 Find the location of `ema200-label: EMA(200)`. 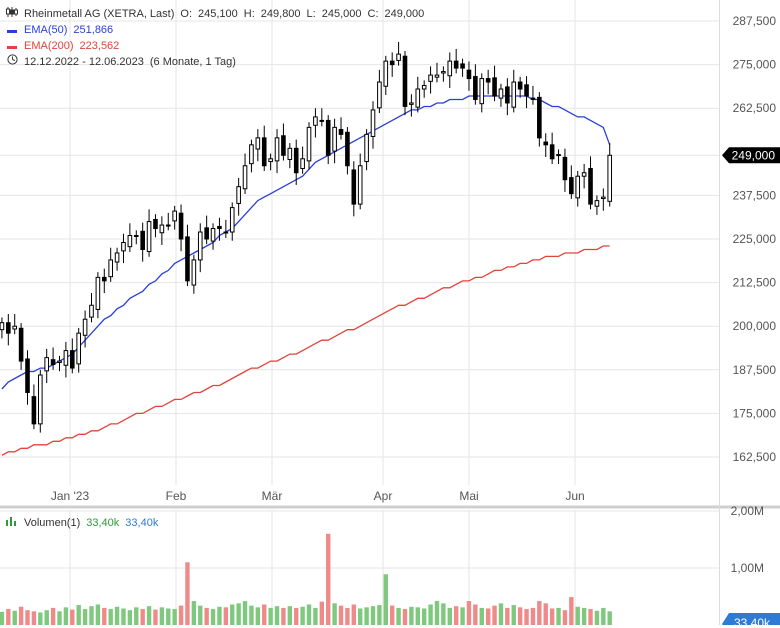

ema200-label: EMA(200) is located at coordinates (49, 46).